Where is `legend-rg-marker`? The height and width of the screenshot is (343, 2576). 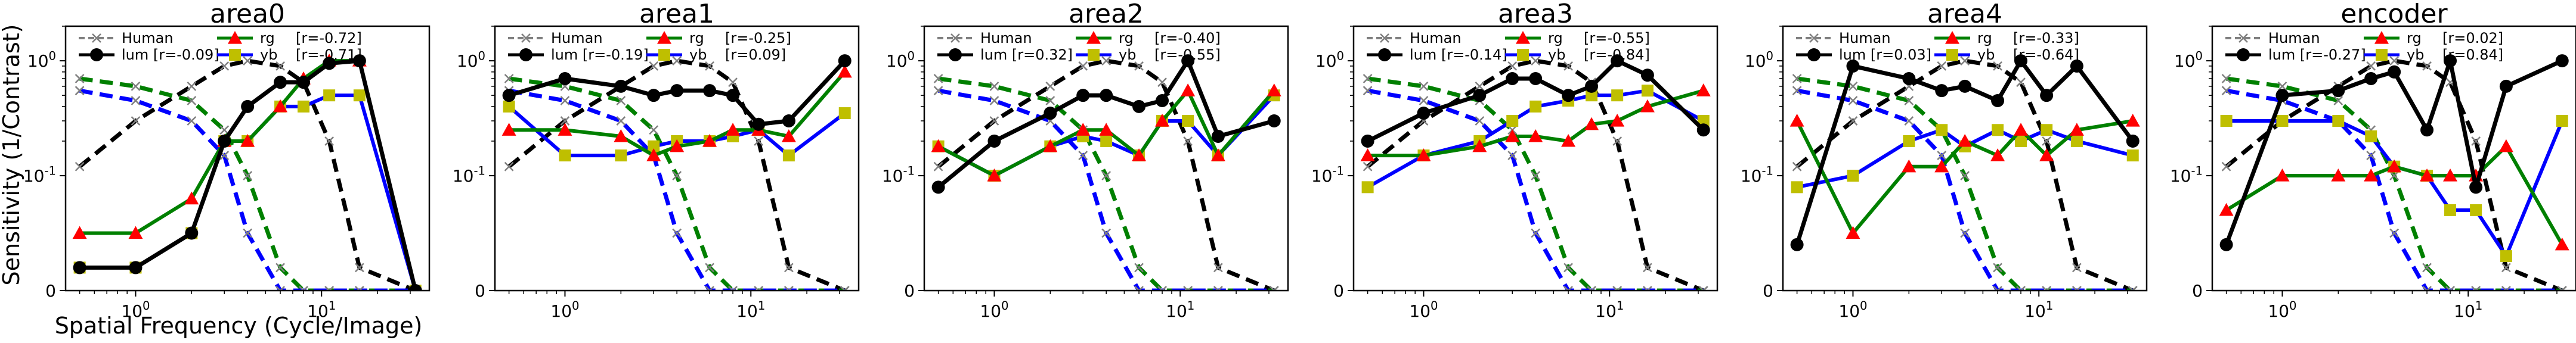 legend-rg-marker is located at coordinates (235, 38).